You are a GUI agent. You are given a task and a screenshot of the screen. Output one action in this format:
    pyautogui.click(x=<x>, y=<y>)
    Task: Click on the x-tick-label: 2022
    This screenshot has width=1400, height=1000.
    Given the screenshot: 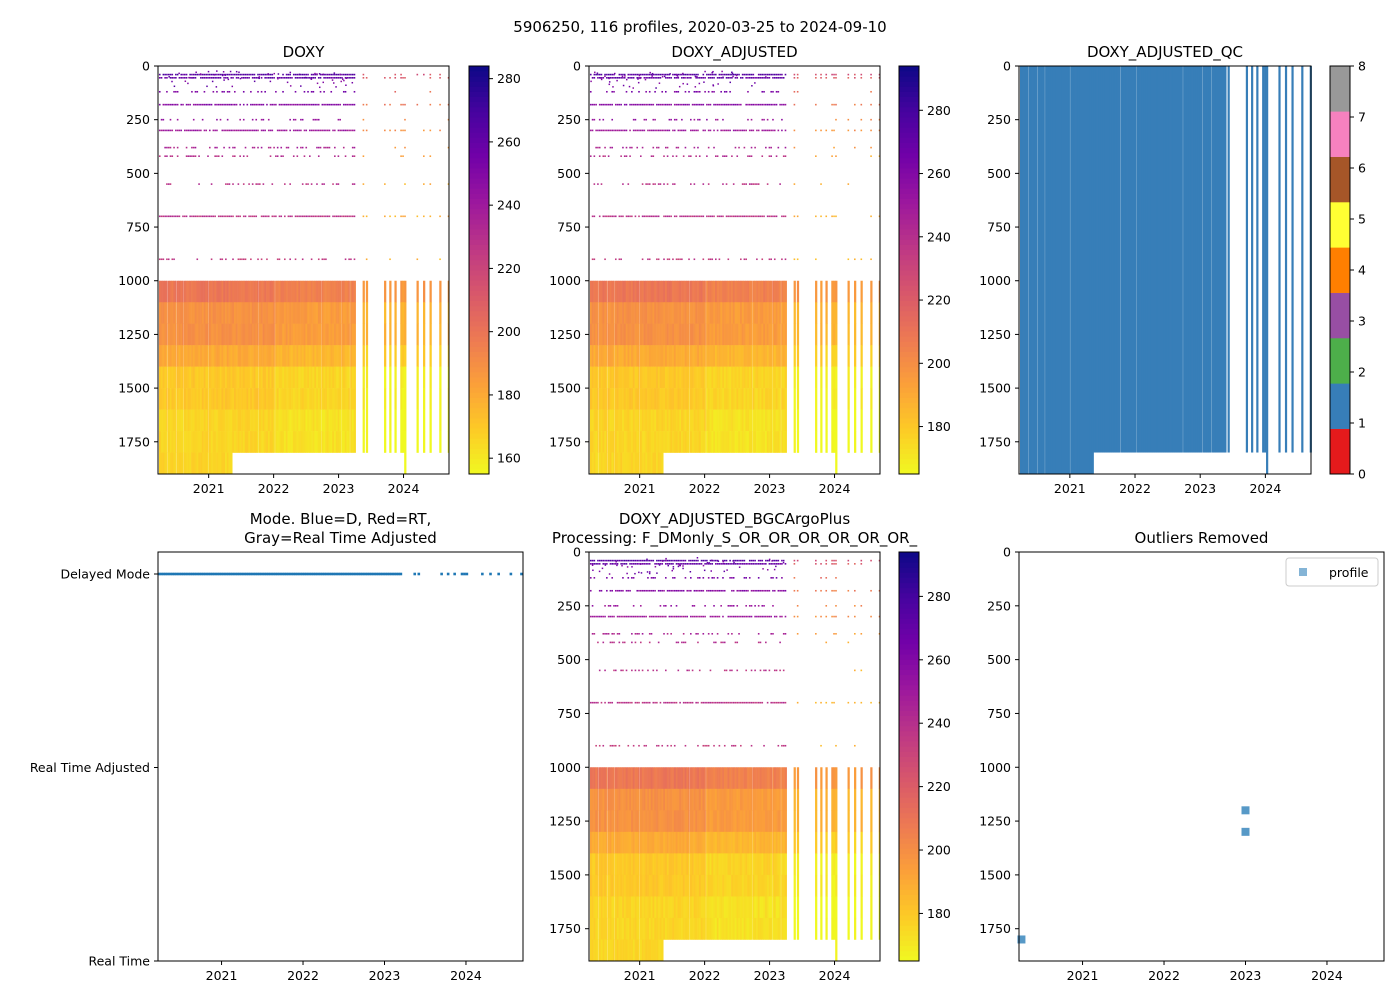 What is the action you would take?
    pyautogui.click(x=705, y=488)
    